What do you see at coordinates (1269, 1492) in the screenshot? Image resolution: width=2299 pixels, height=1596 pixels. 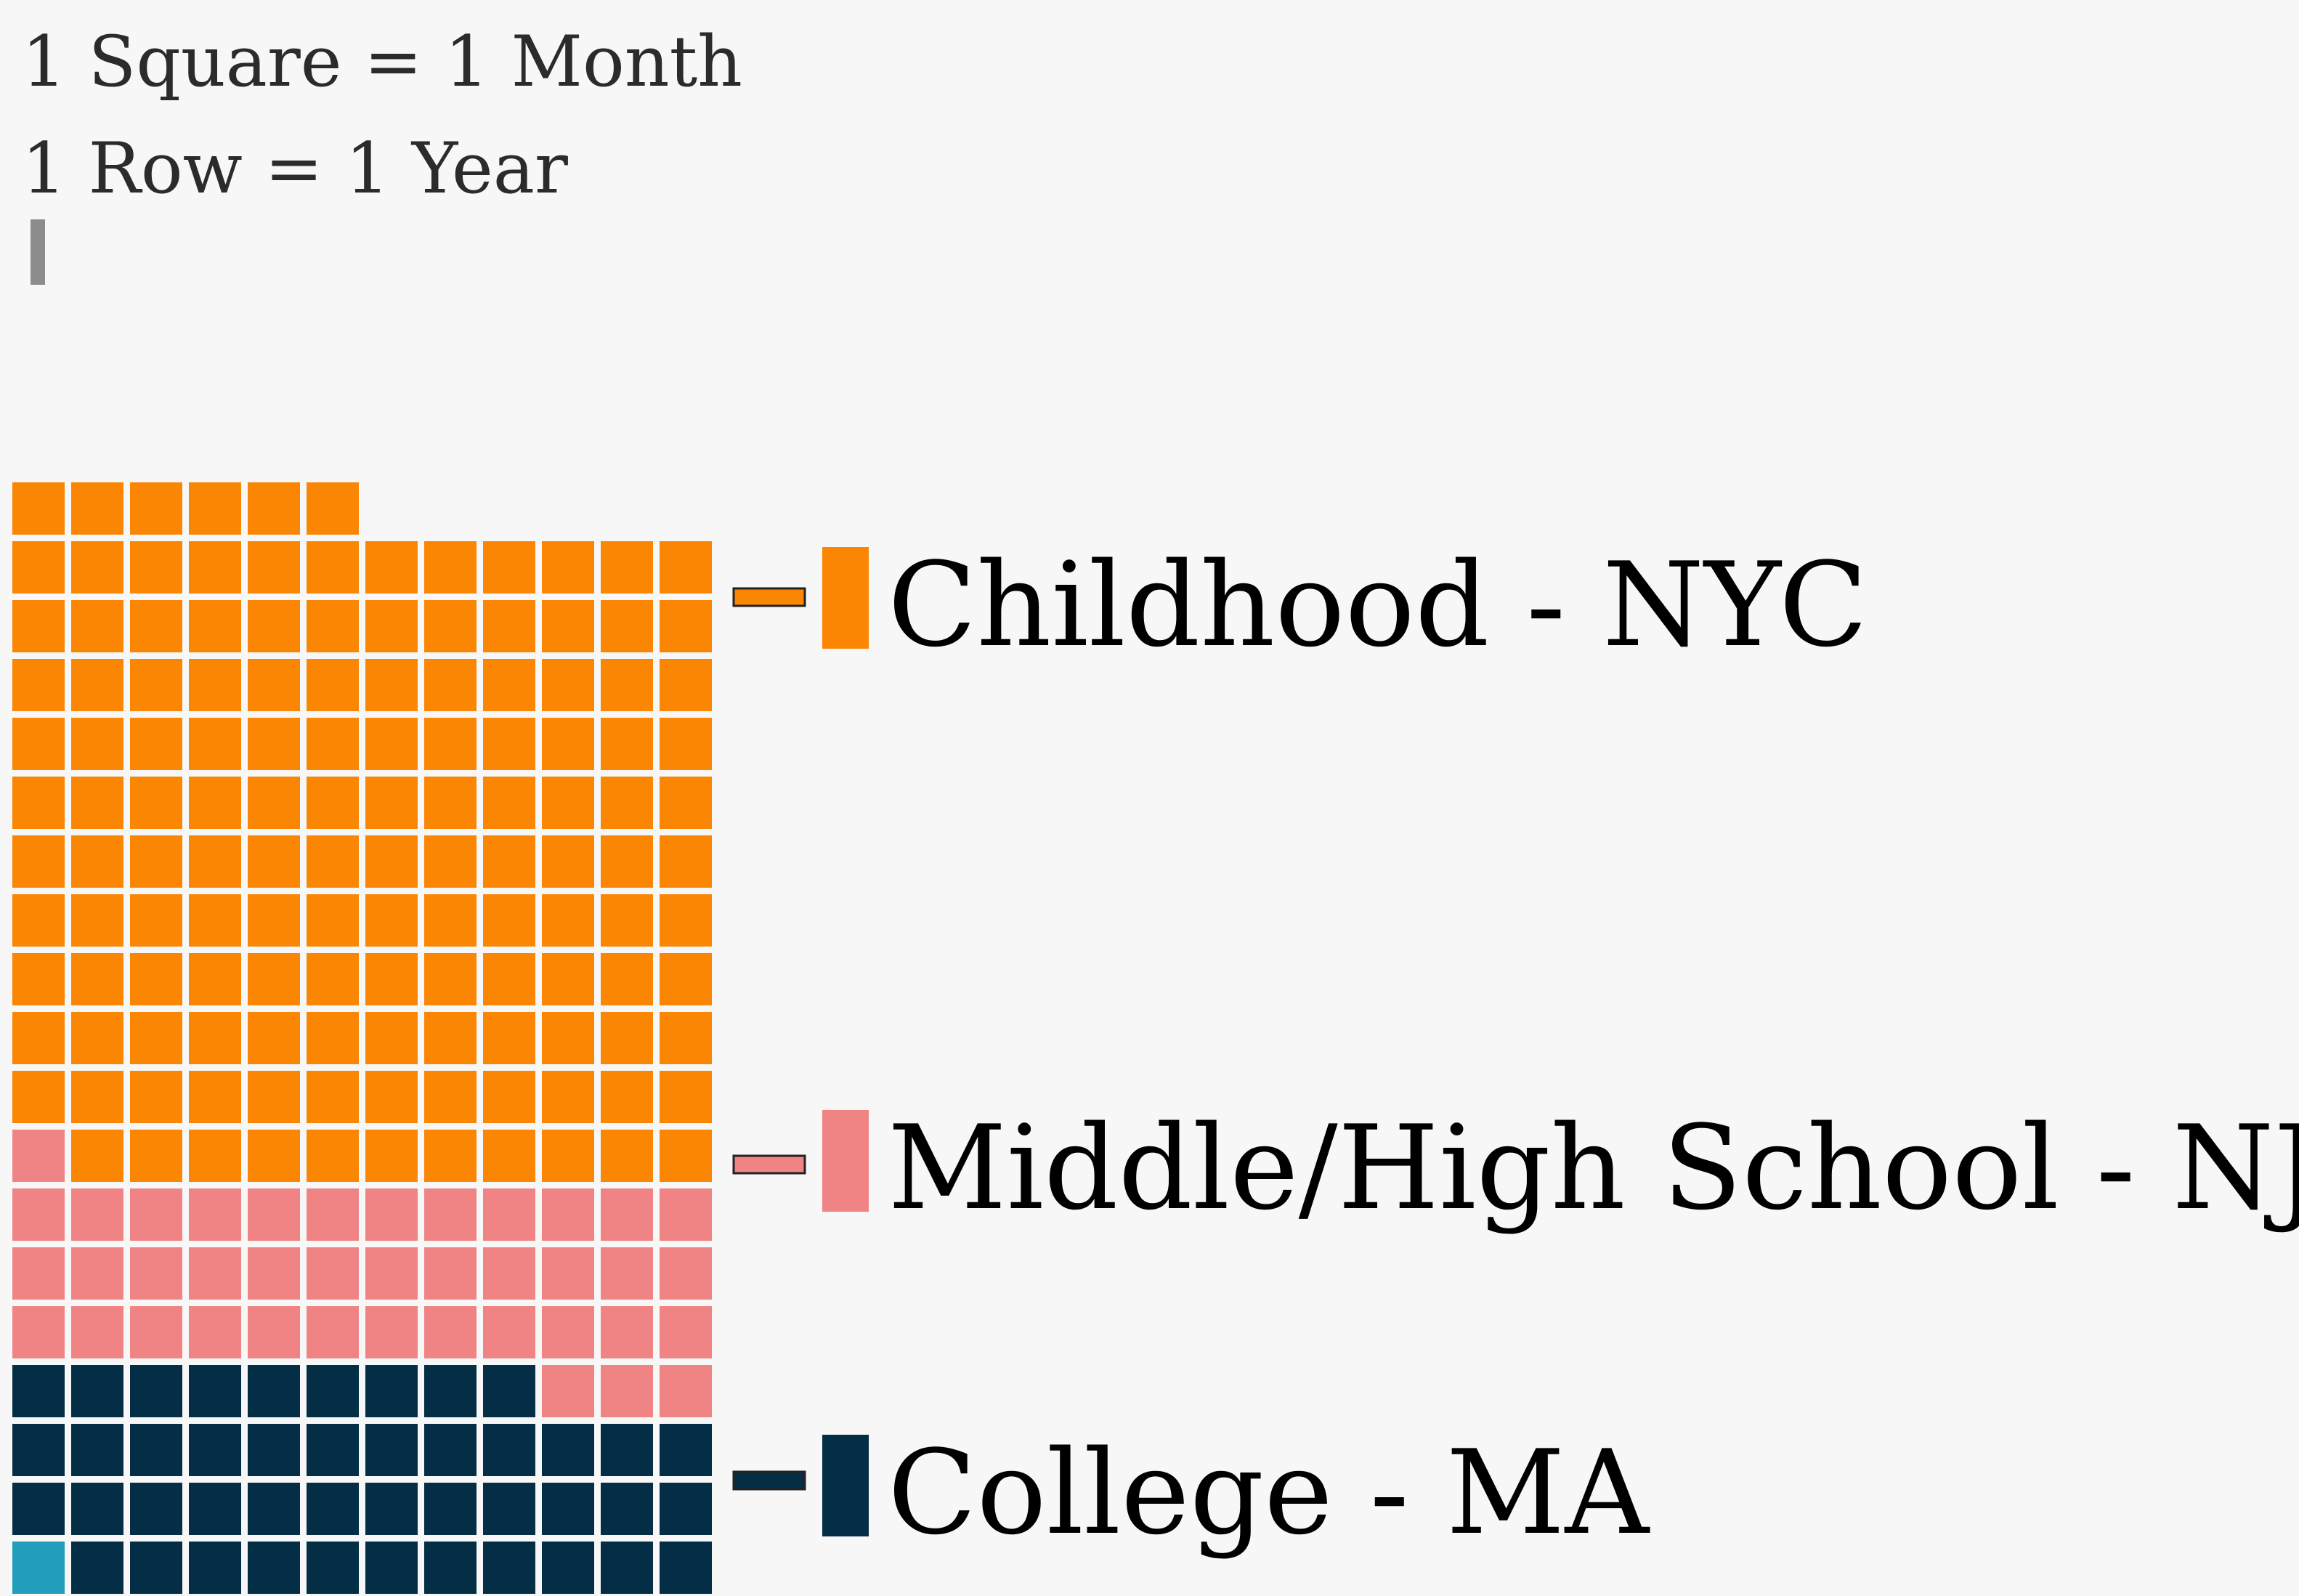 I see `legend-label-college: College - MA` at bounding box center [1269, 1492].